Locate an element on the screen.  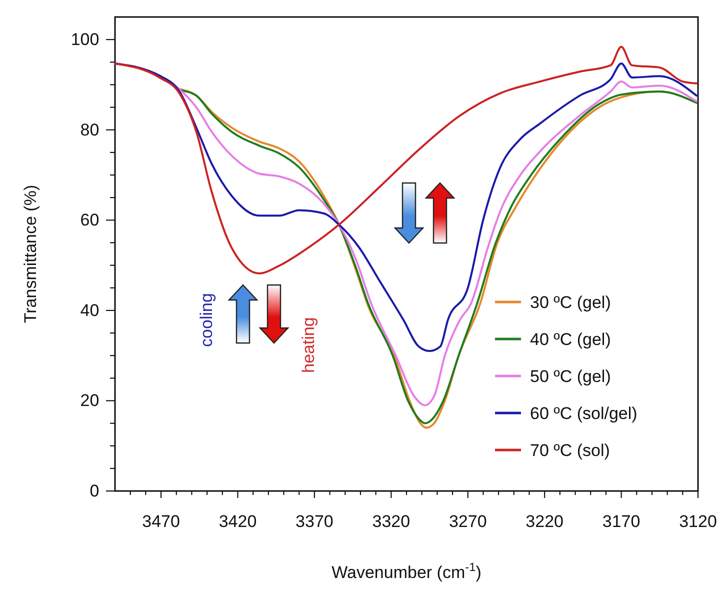
x-tick-label: 3120 is located at coordinates (698, 522).